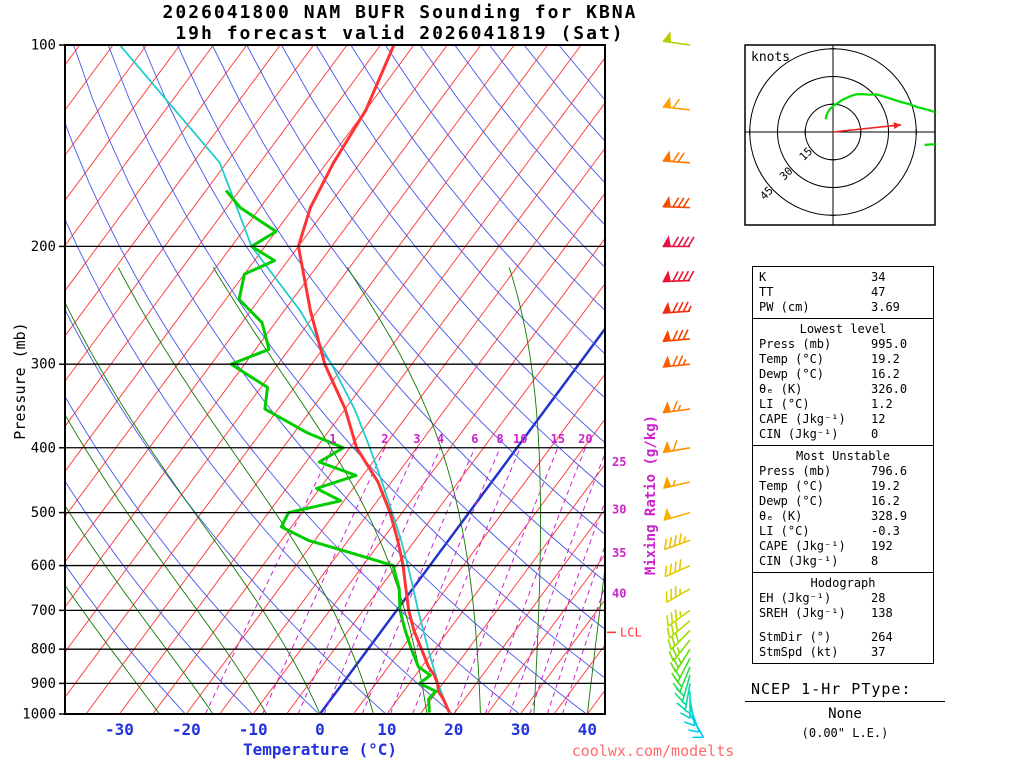 Image resolution: width=1024 pixels, height=768 pixels. I want to click on hodograph-units-label: knots, so click(771, 57).